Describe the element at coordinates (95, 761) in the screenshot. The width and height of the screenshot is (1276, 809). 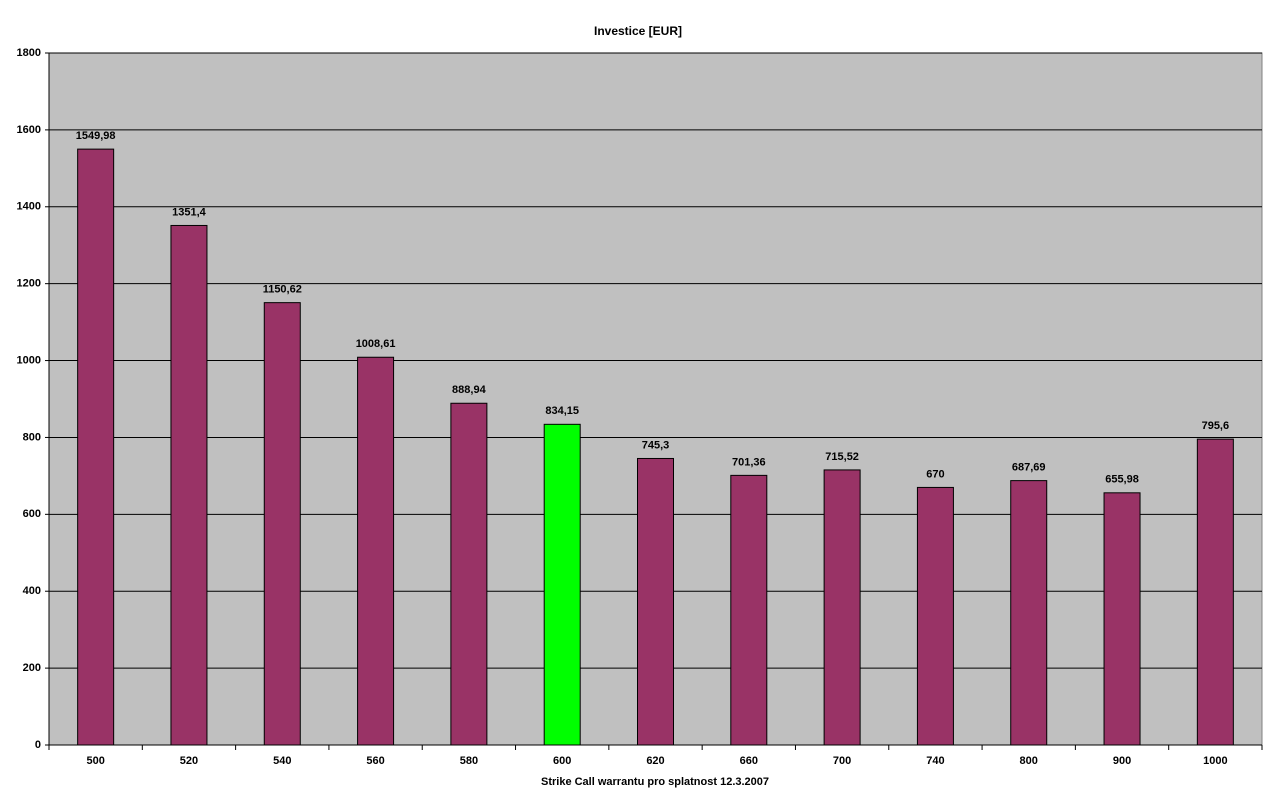
I see `x-tick-label: 500` at that location.